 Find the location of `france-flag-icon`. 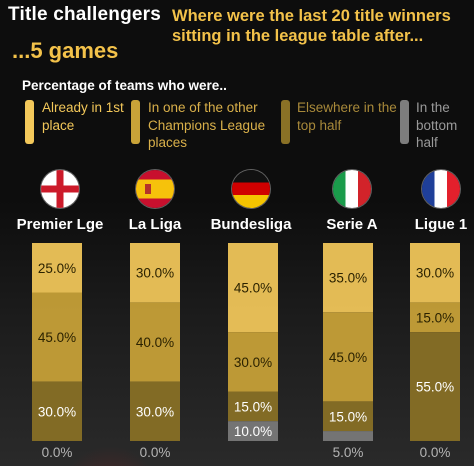

france-flag-icon is located at coordinates (441, 189).